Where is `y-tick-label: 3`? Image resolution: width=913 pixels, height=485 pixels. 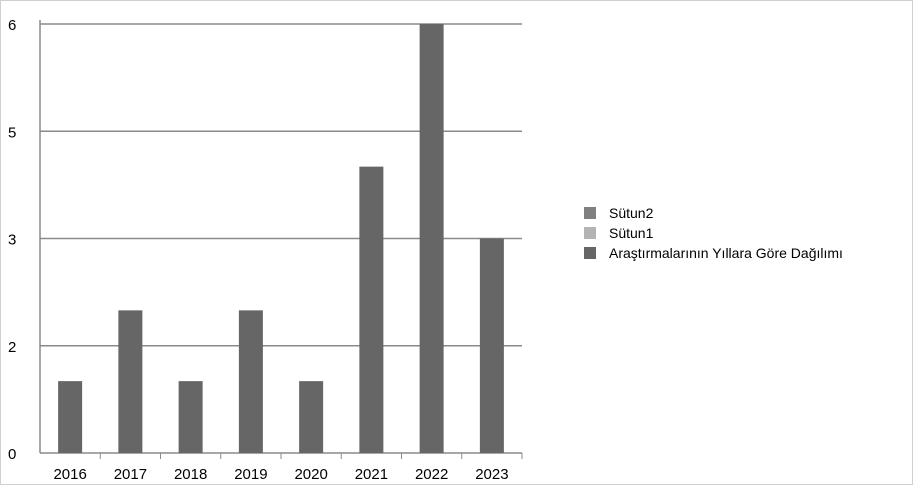
y-tick-label: 3 is located at coordinates (12, 240).